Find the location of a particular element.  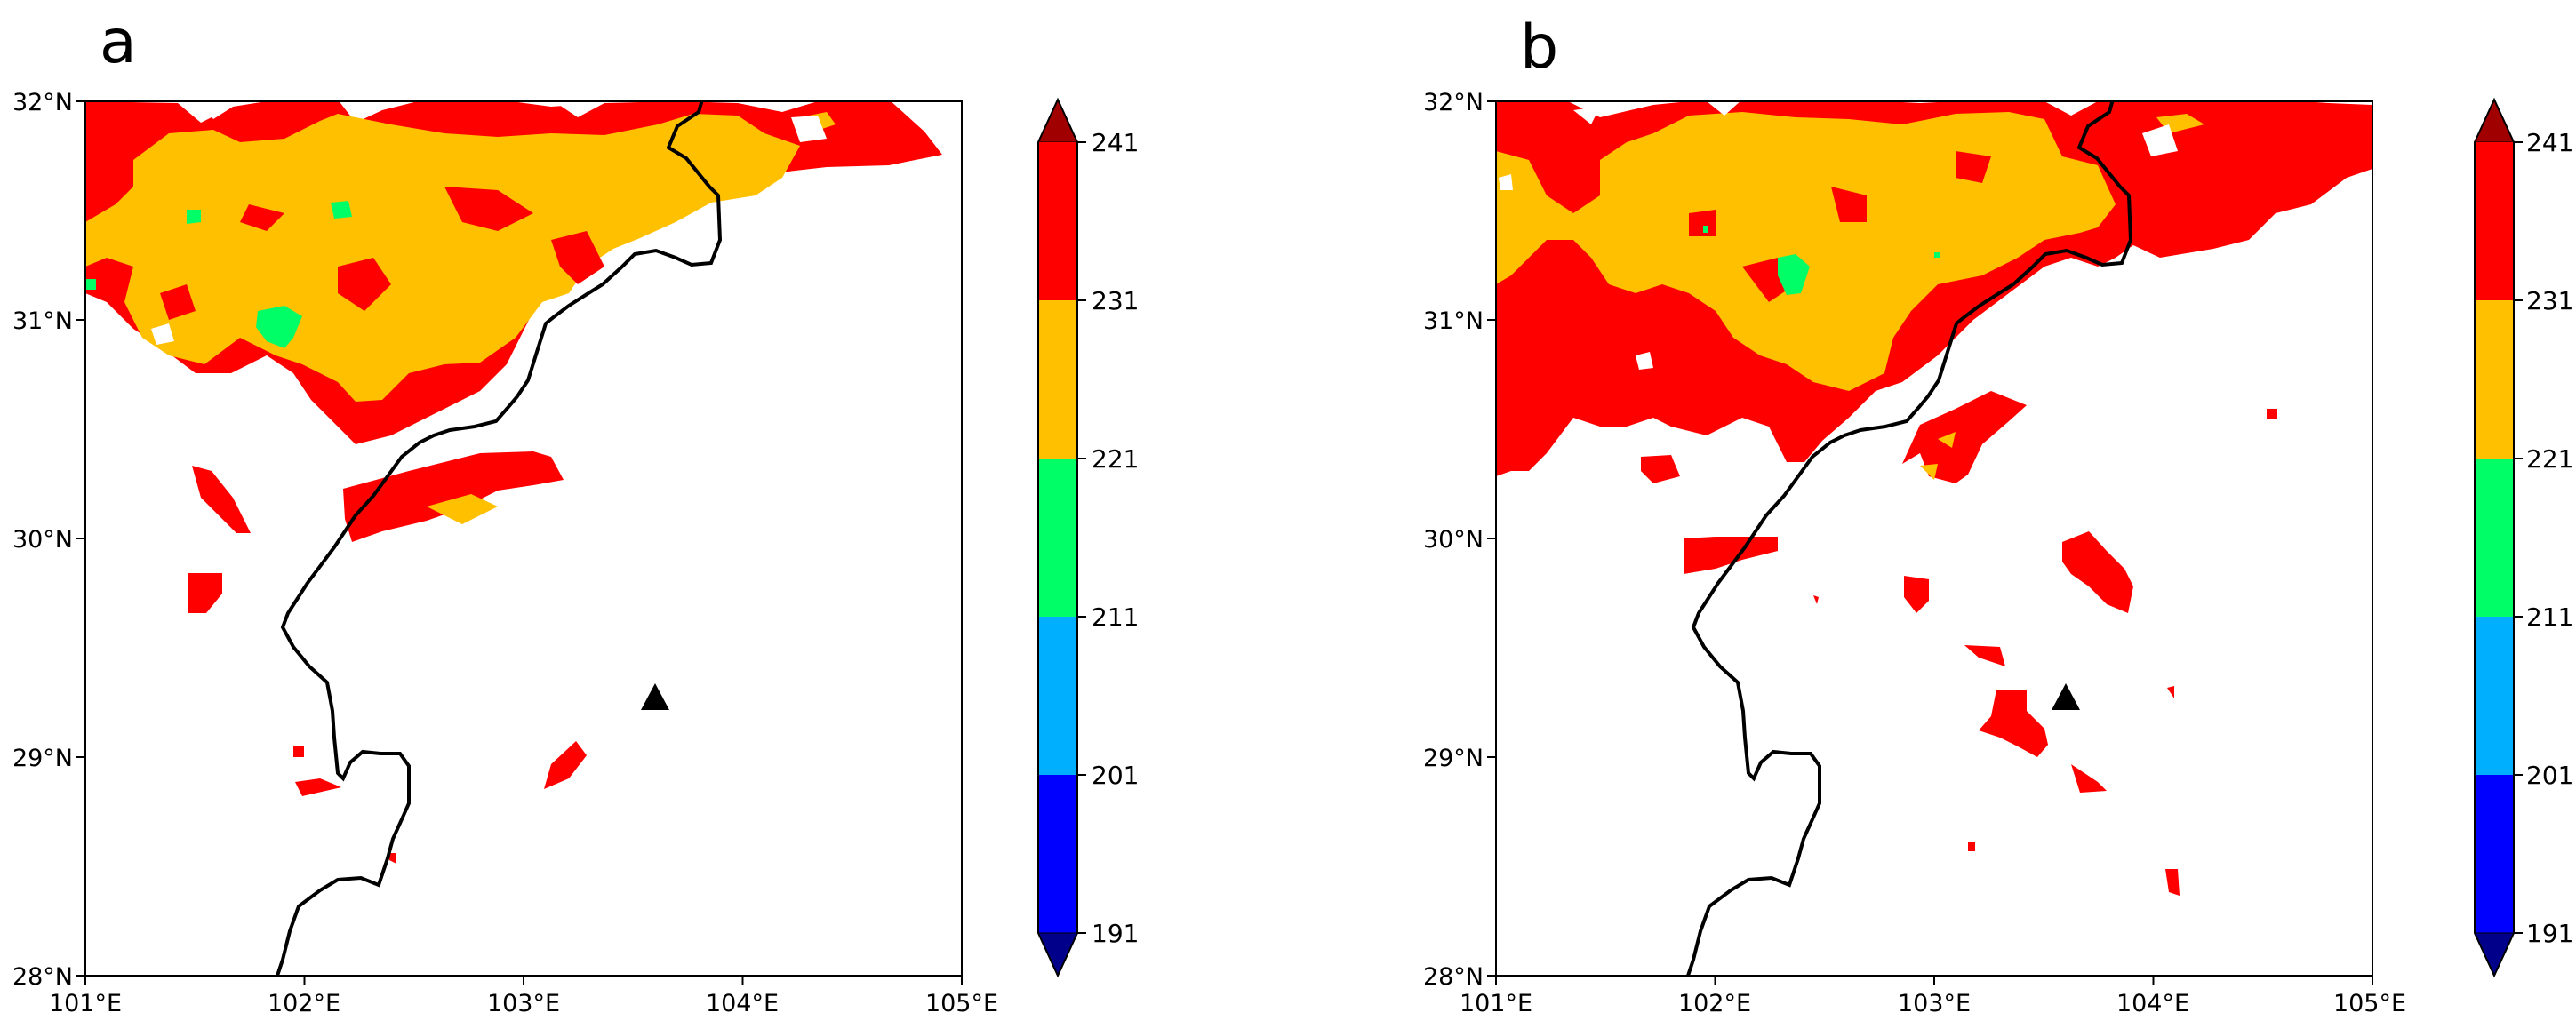

panel-a-y-axis is located at coordinates (80, 538).